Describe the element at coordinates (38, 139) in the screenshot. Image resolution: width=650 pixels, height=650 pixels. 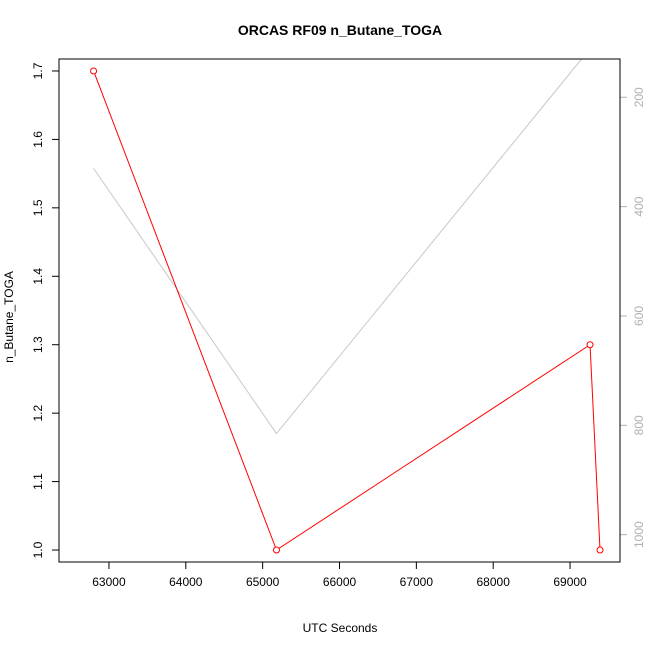
I see `y-tick-label: 1.6` at that location.